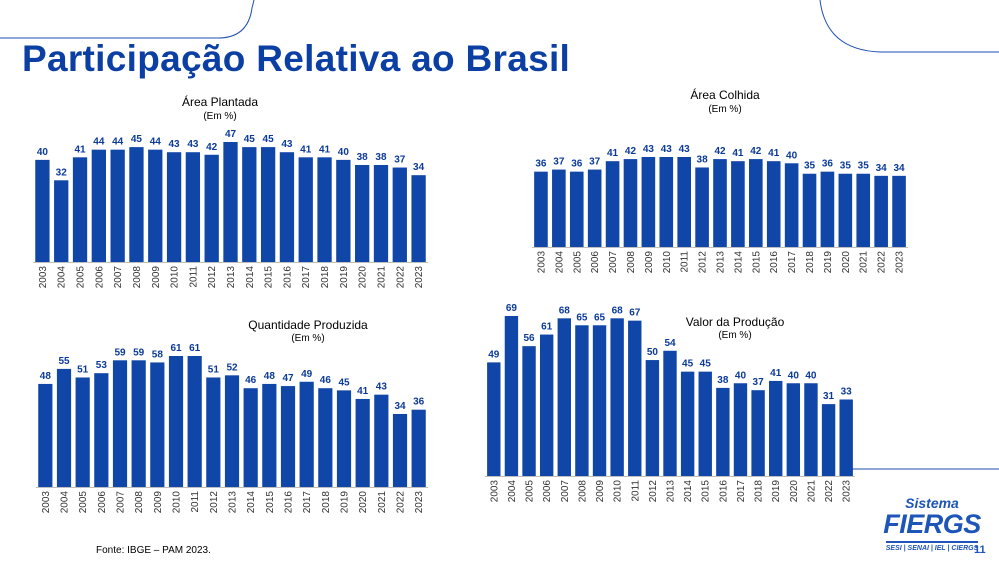 The width and height of the screenshot is (999, 562). What do you see at coordinates (195, 348) in the screenshot?
I see `data-label-2011: 61` at bounding box center [195, 348].